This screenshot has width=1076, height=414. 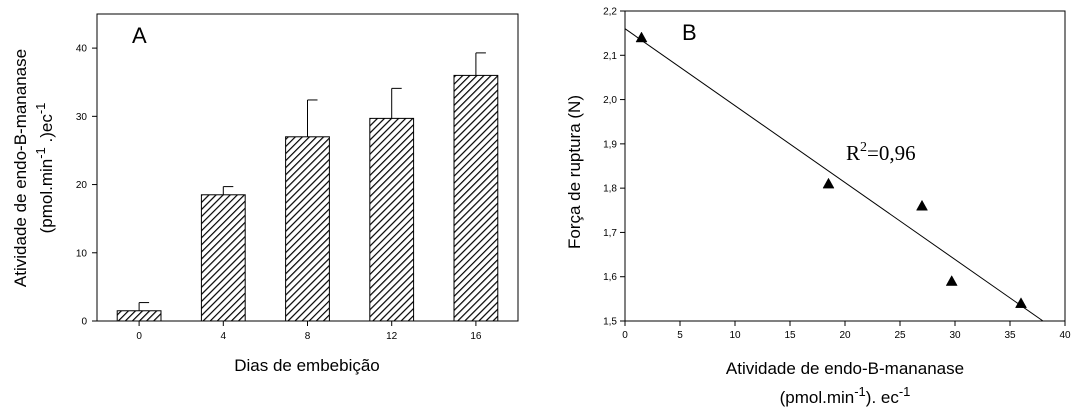 I want to click on chart-b-y-tick-label: 1,9, so click(x=610, y=144).